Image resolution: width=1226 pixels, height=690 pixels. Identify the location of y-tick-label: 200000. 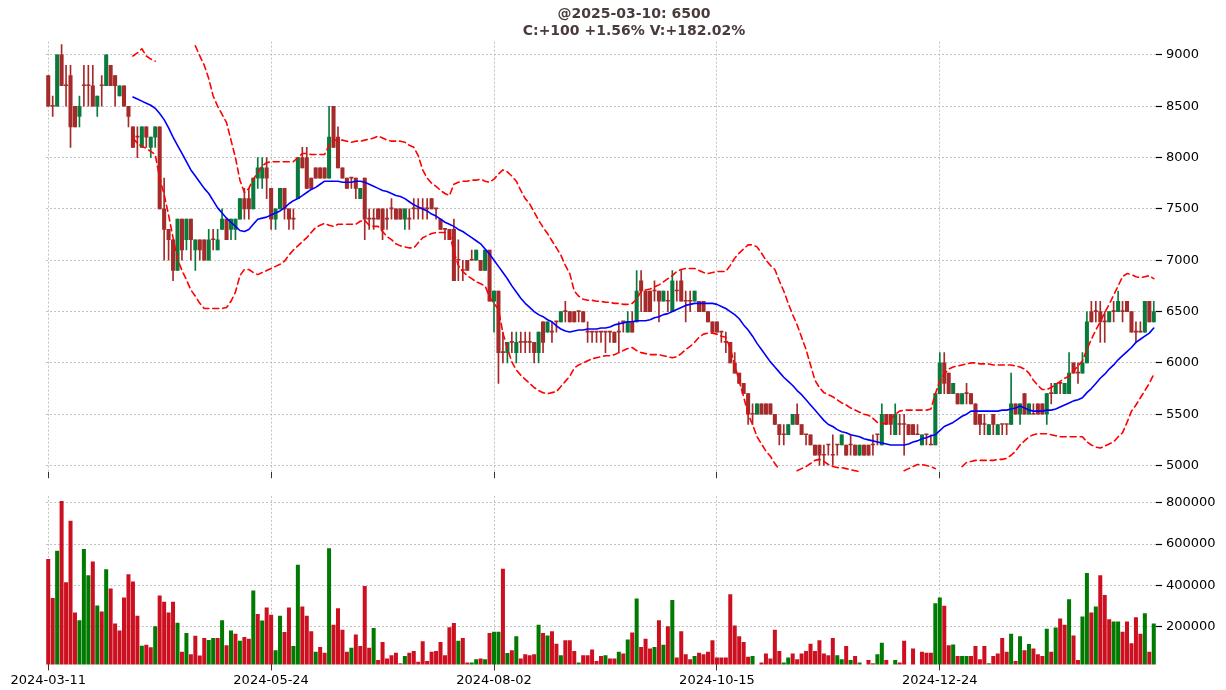
(1191, 625).